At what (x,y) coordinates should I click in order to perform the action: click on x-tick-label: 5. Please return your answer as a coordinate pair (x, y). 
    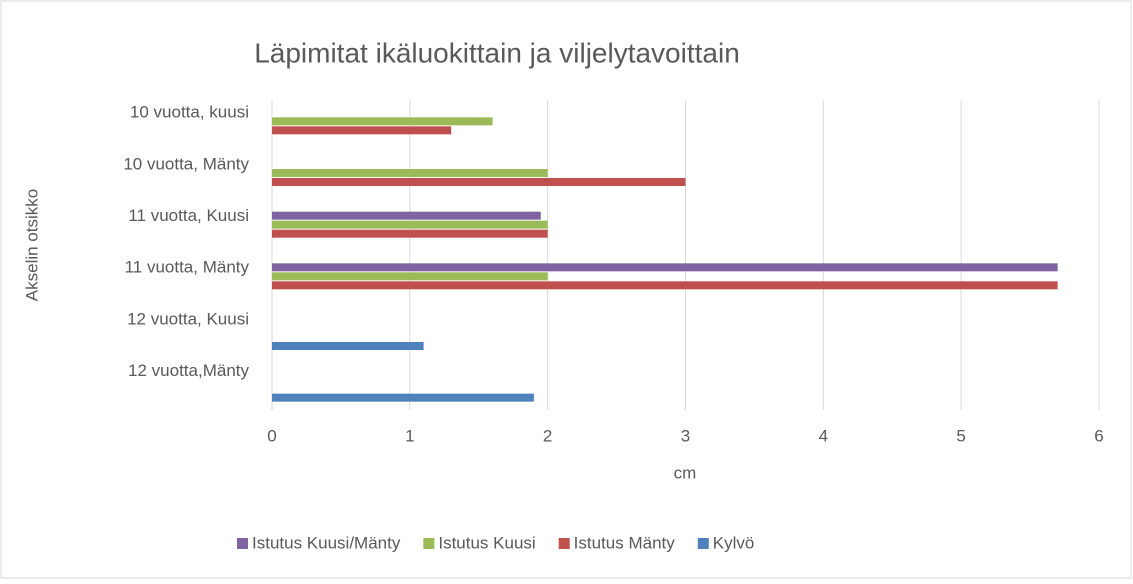
    Looking at the image, I should click on (960, 435).